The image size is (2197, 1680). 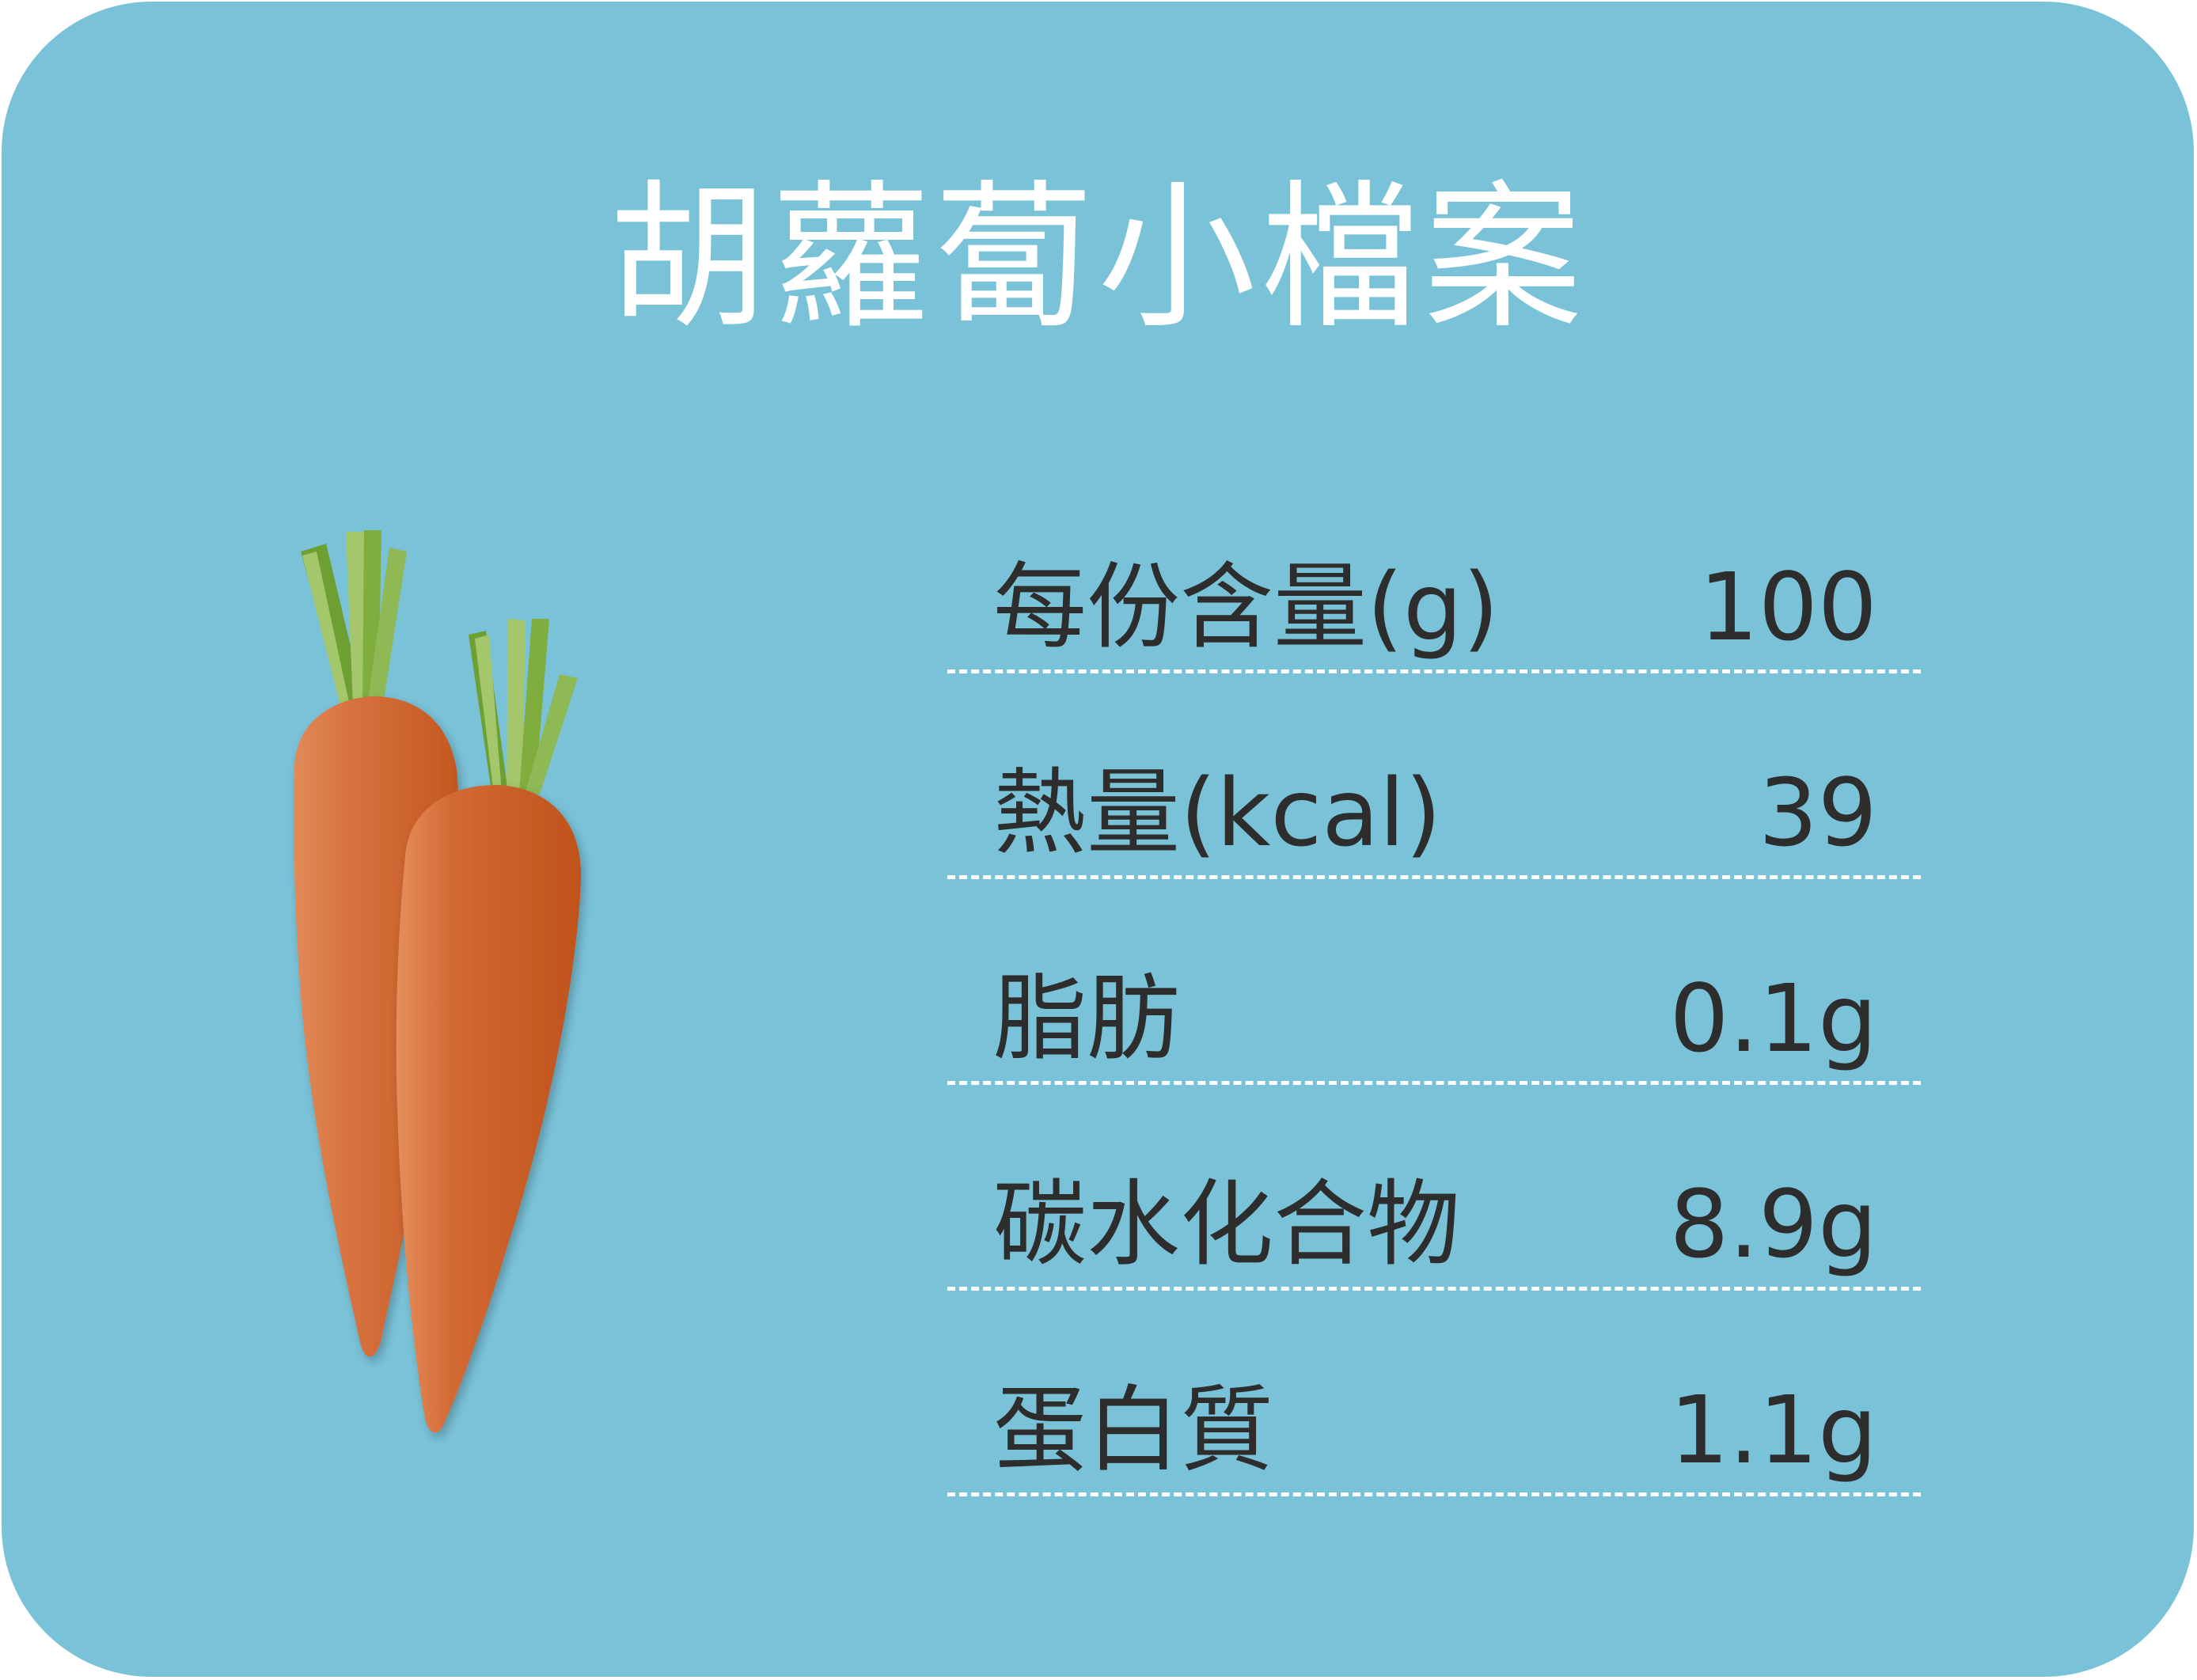 I want to click on nutrition-row-carbohydrate: 碳水化合物 8.9g, so click(x=1434, y=1236).